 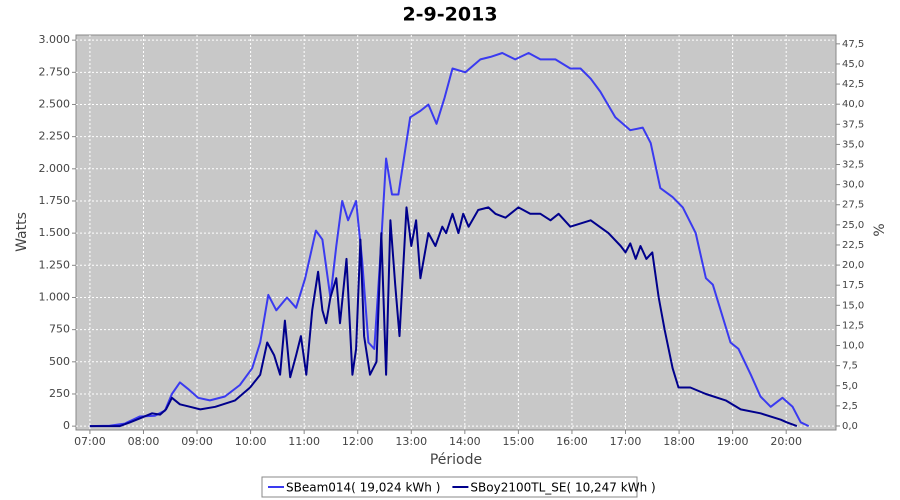 What do you see at coordinates (55, 296) in the screenshot?
I see `y-tick-label: 1.000` at bounding box center [55, 296].